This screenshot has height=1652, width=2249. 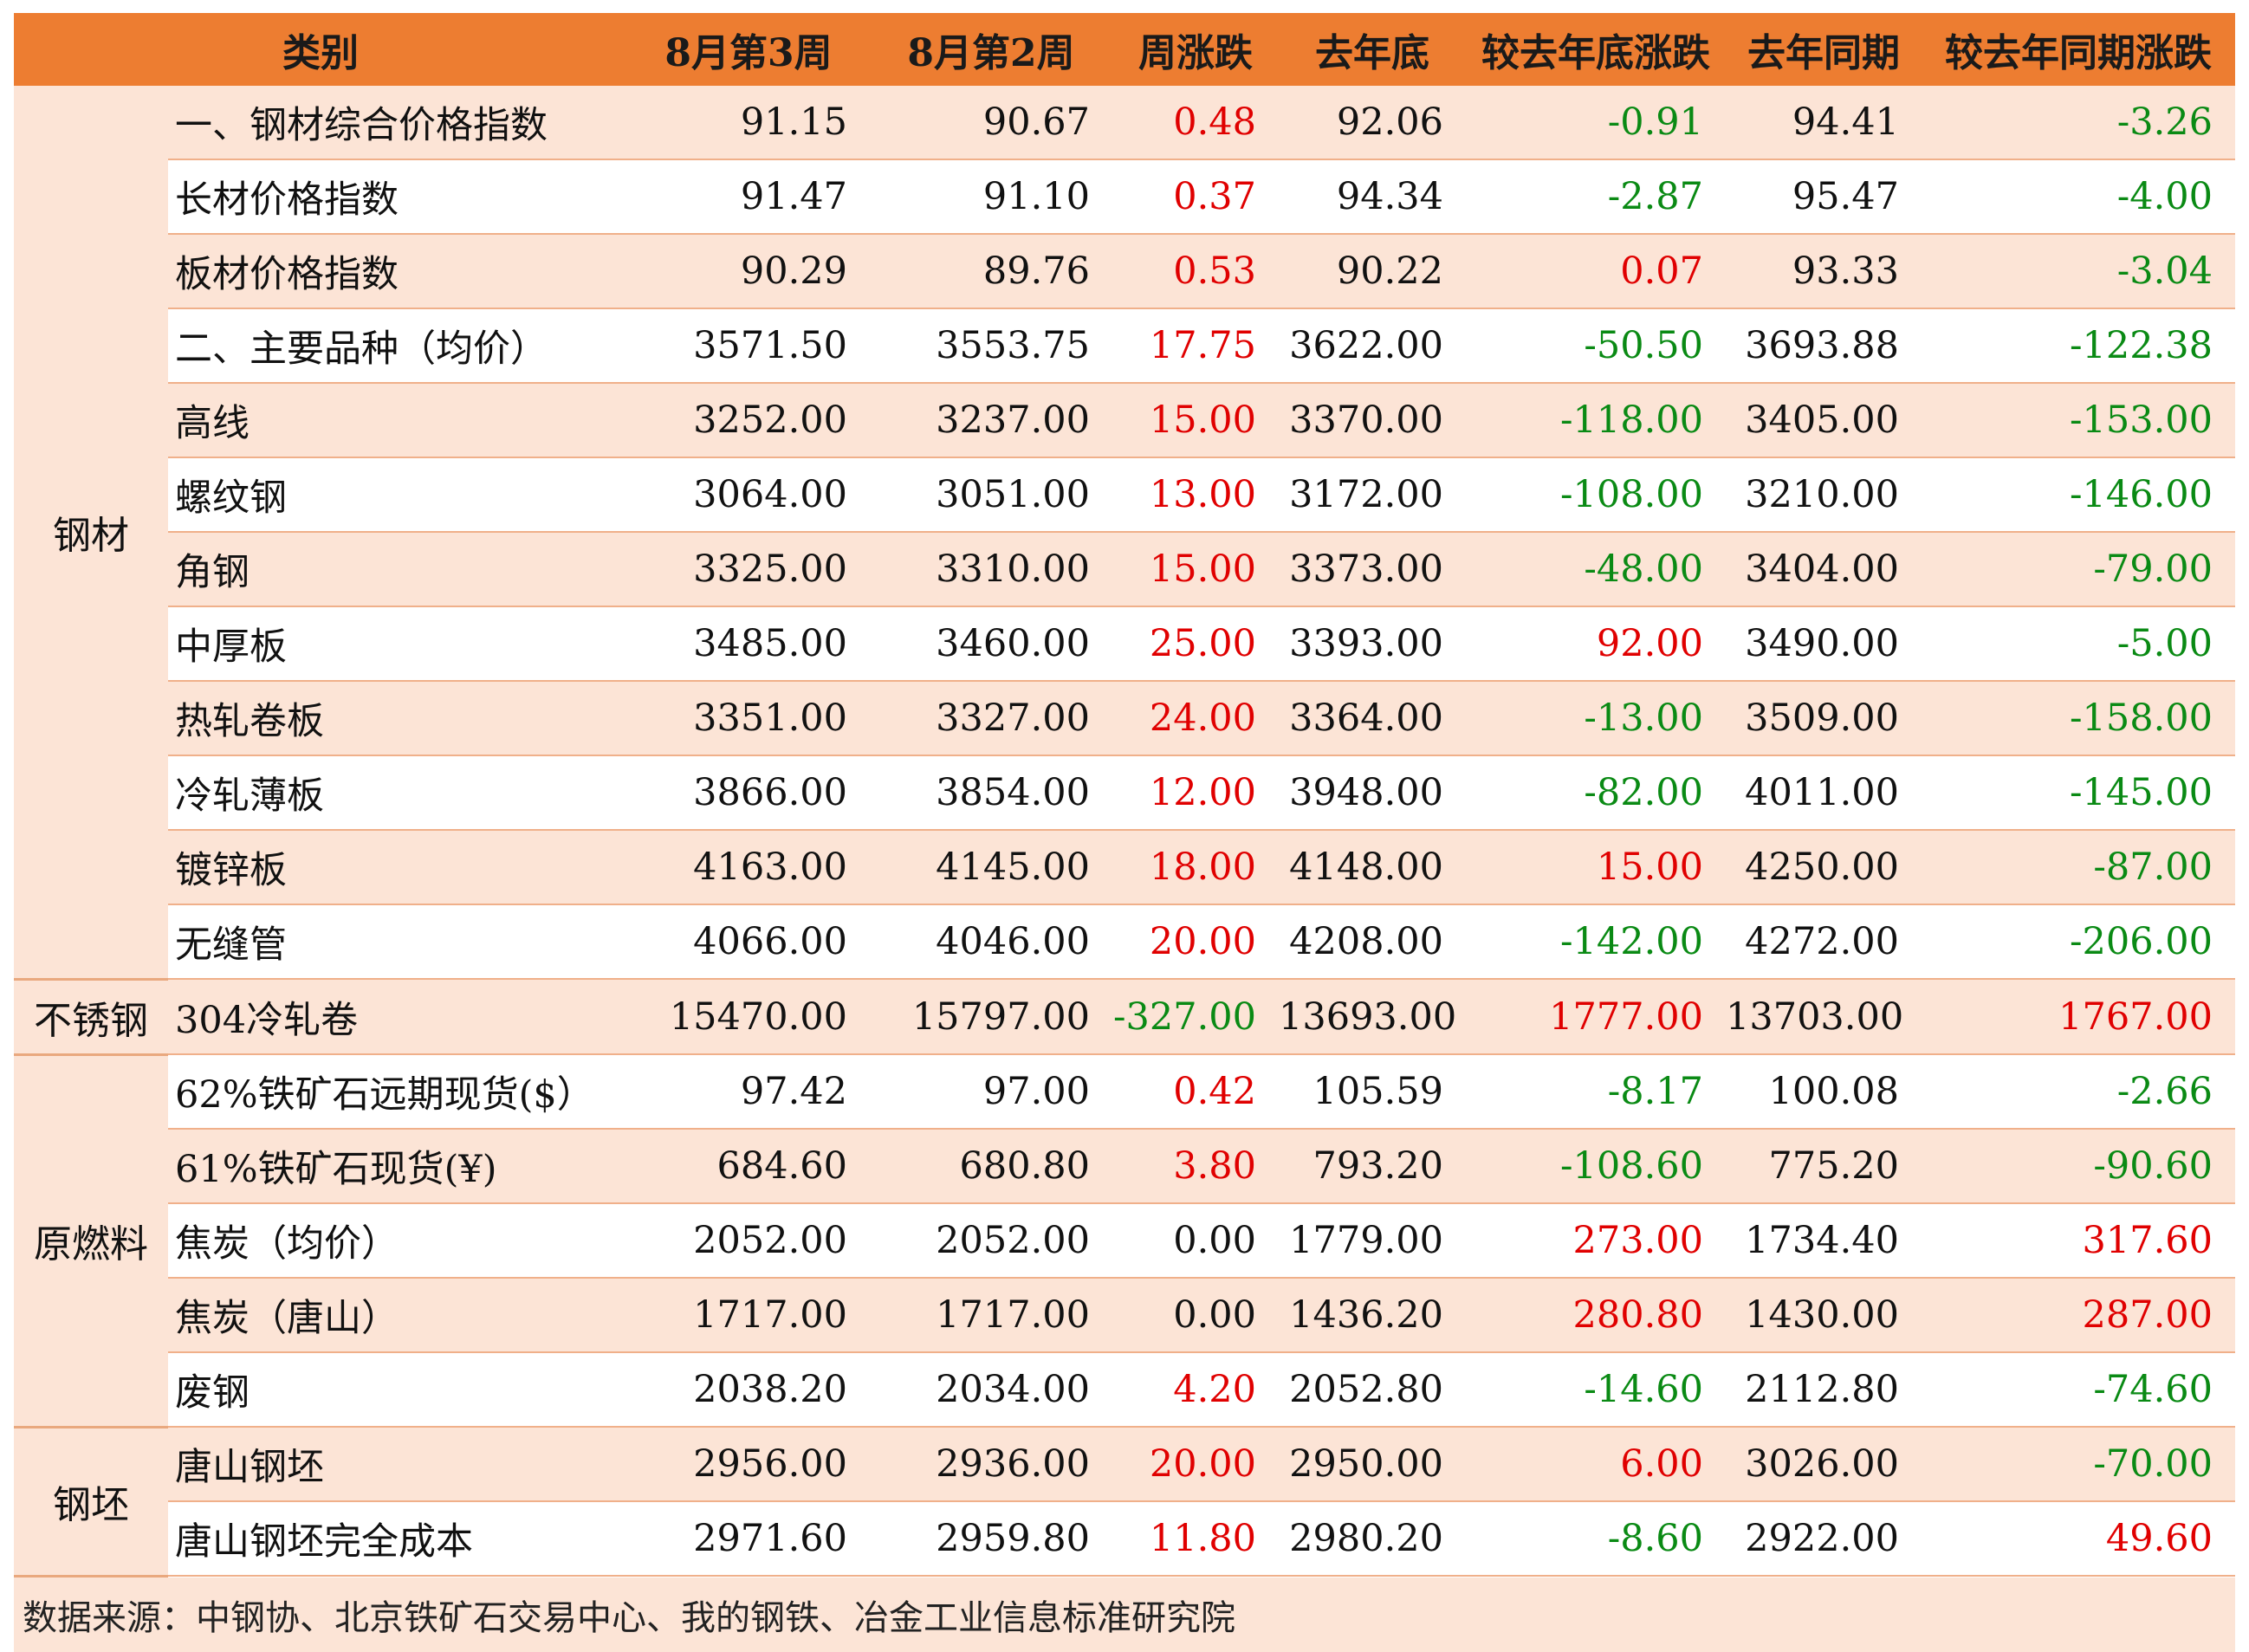 What do you see at coordinates (2078, 197) in the screenshot?
I see `value-cell: -4.00` at bounding box center [2078, 197].